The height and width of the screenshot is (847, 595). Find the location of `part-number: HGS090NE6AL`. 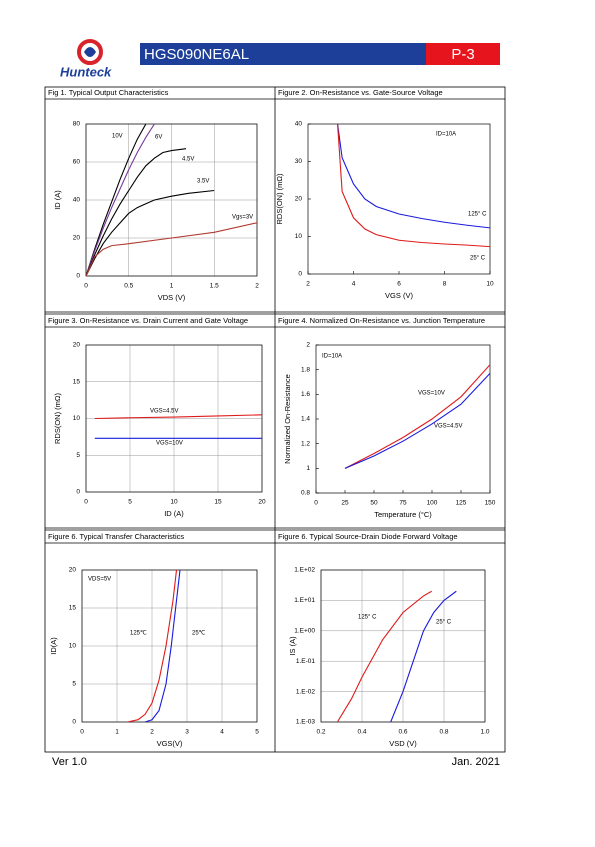

part-number: HGS090NE6AL is located at coordinates (196, 54).